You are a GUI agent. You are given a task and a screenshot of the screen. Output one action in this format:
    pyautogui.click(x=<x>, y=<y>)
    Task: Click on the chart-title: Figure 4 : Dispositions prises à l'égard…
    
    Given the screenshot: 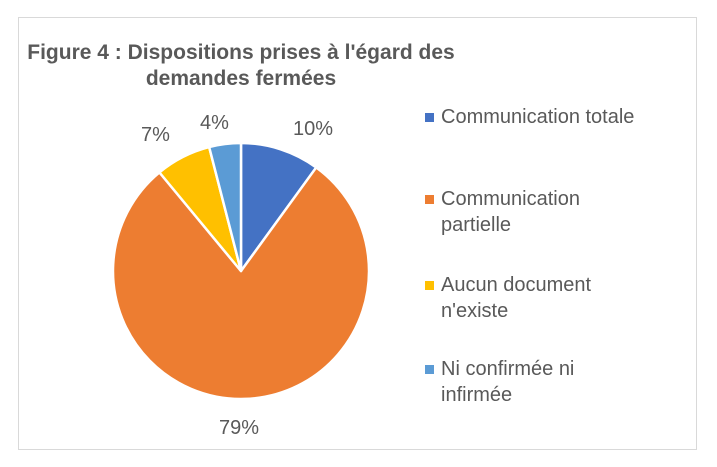 What is the action you would take?
    pyautogui.click(x=241, y=66)
    